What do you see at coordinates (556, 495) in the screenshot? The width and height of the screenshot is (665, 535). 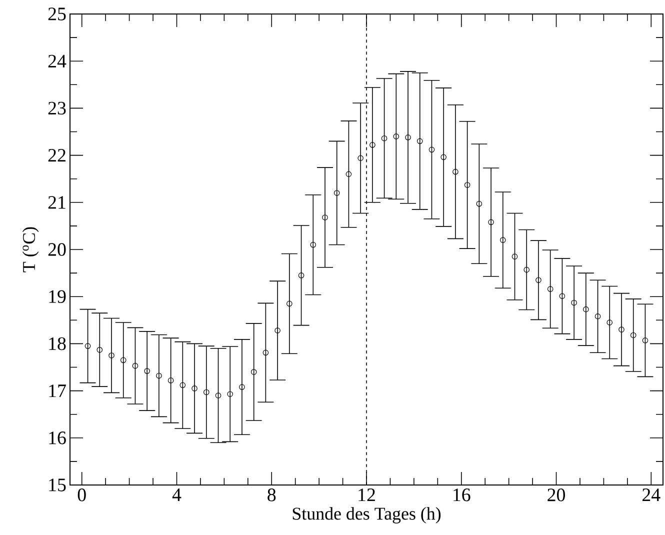 I see `x-tick-label: 20` at bounding box center [556, 495].